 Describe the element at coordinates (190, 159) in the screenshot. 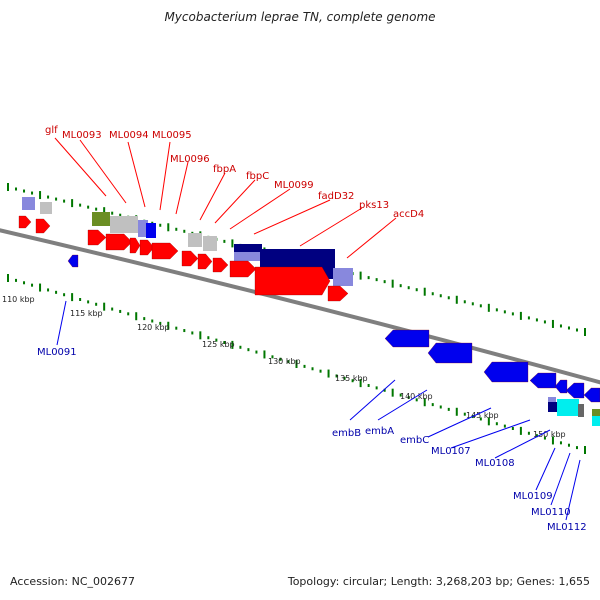

I see `forward-gene-label: ML0096` at that location.